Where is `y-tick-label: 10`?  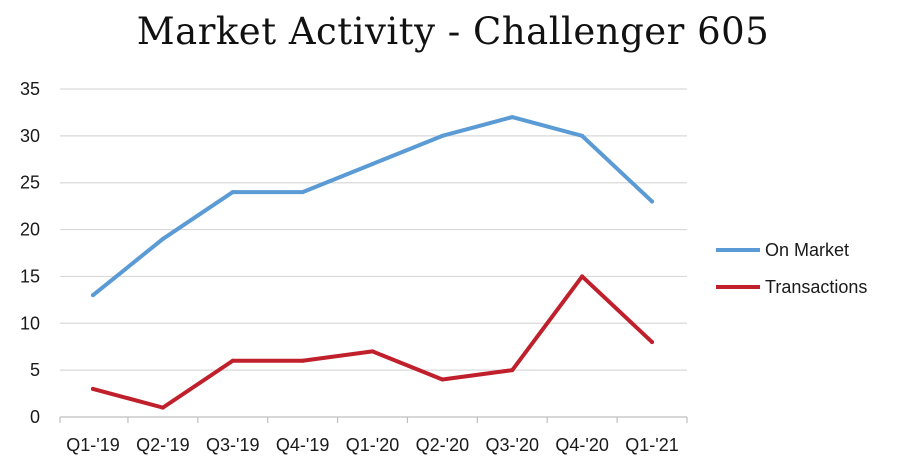
y-tick-label: 10 is located at coordinates (30, 323).